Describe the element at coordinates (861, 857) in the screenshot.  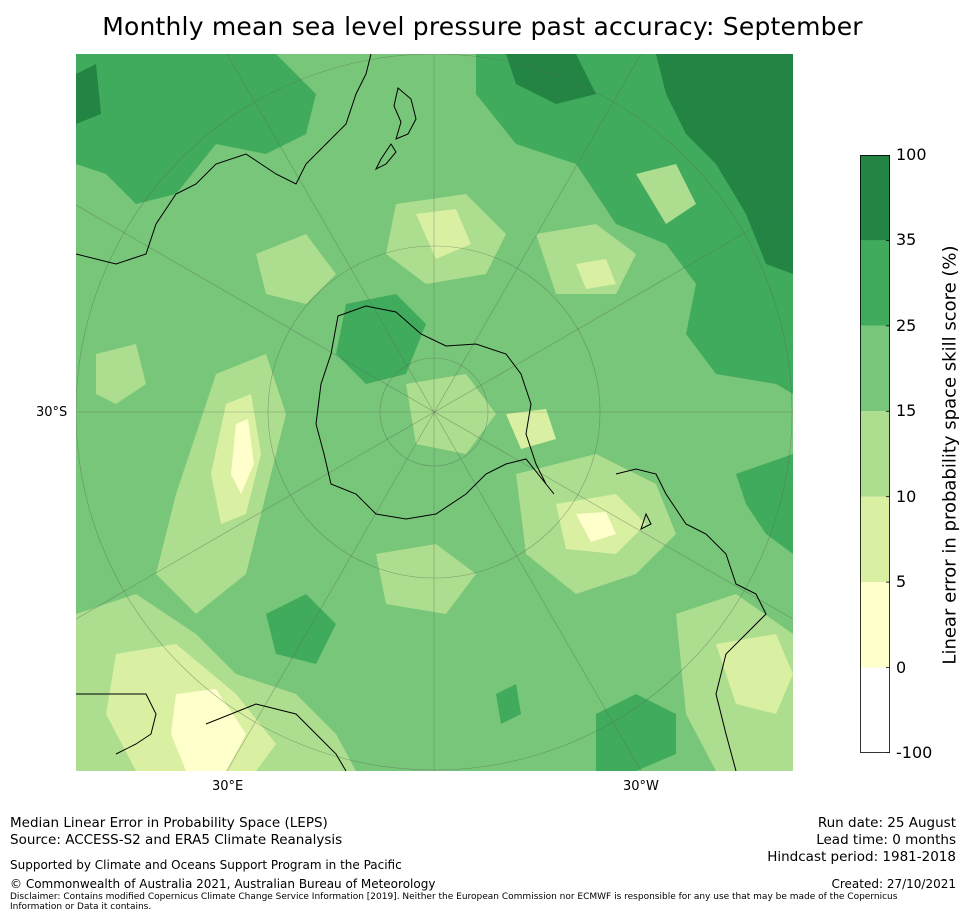
I see `hindcast-period: Hindcast period: 1981-2018` at that location.